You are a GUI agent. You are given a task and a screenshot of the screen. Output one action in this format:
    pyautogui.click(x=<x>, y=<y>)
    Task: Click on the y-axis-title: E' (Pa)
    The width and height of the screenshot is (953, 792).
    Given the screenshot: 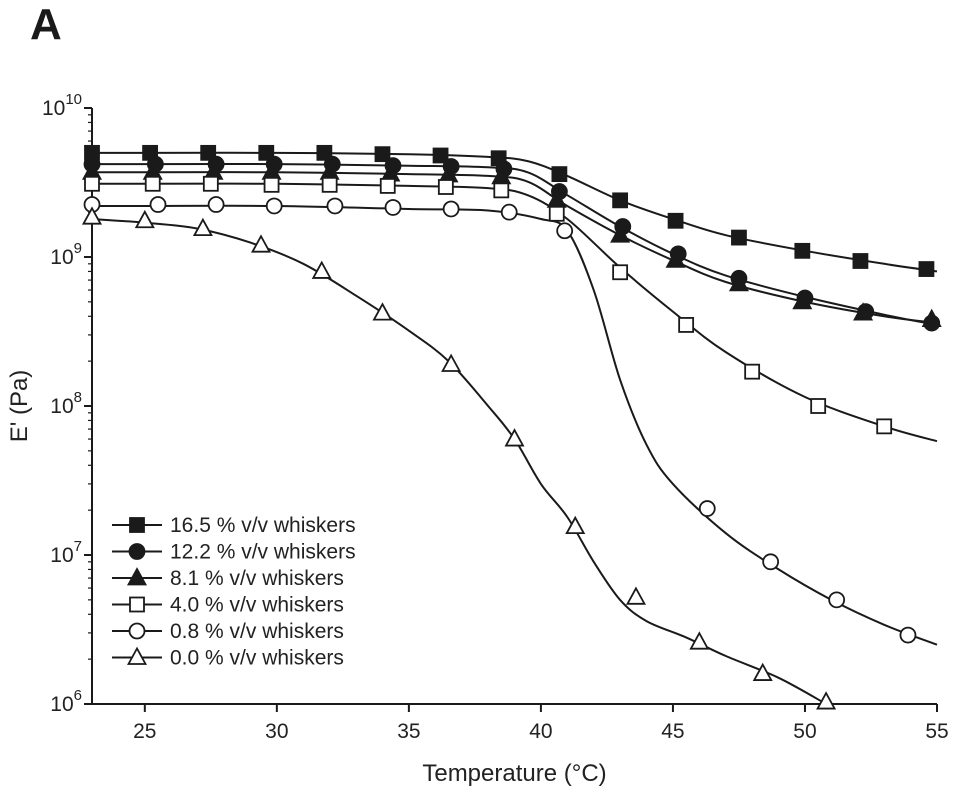 What is the action you would take?
    pyautogui.click(x=19, y=406)
    